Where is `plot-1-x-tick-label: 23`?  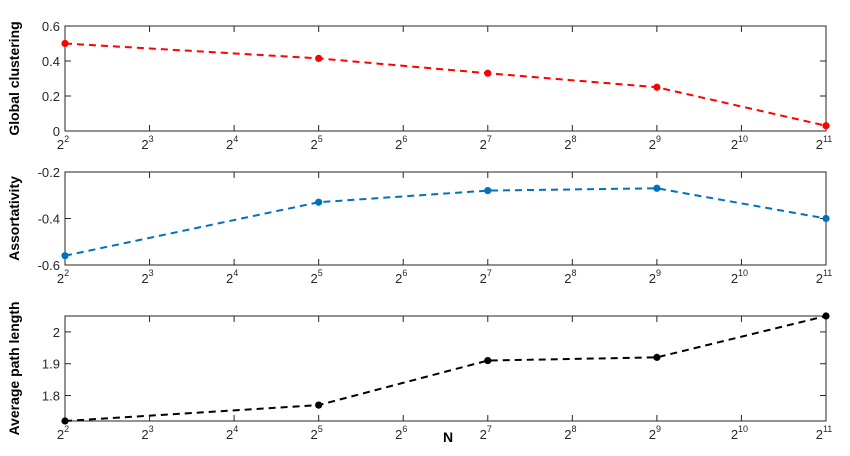 plot-1-x-tick-label: 23 is located at coordinates (147, 143).